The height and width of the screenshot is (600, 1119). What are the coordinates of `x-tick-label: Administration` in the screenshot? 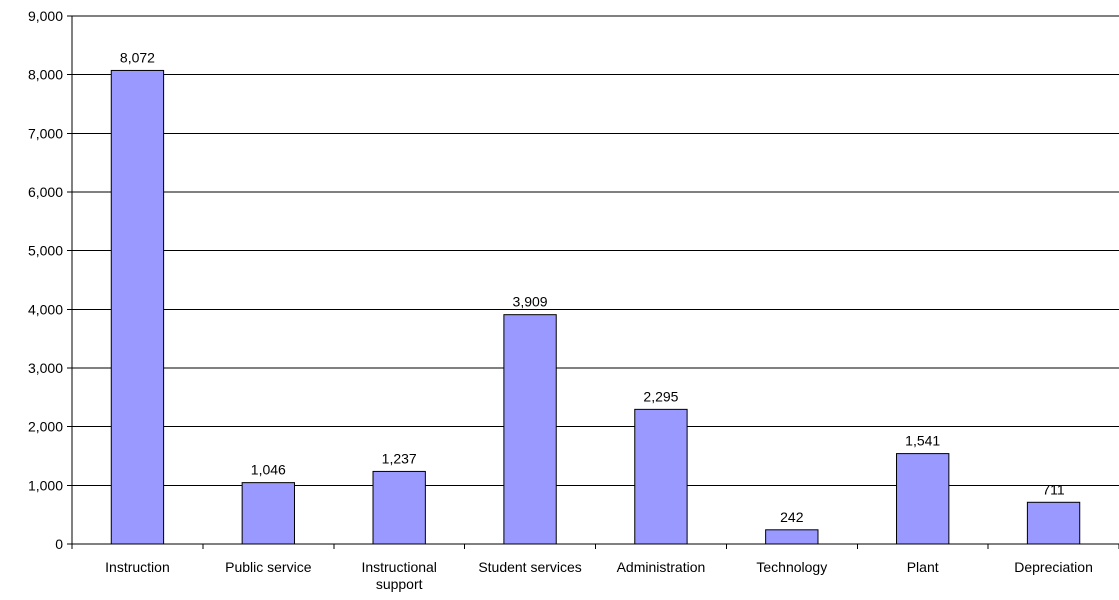 It's located at (661, 567).